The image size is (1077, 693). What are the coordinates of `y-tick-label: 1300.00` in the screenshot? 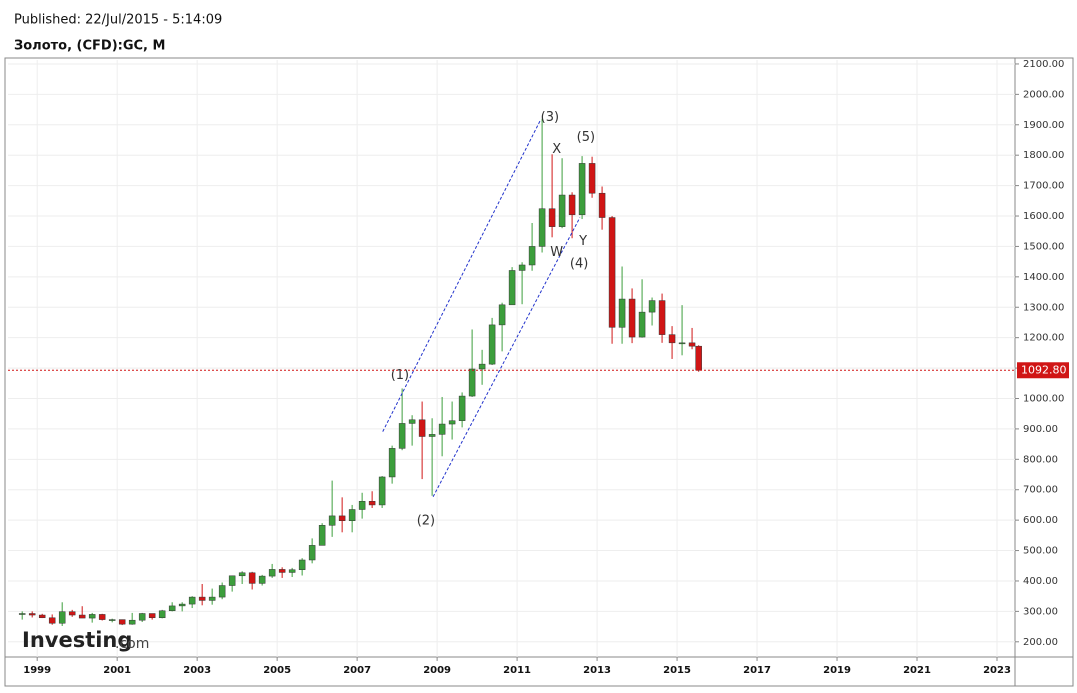 It's located at (1043, 307).